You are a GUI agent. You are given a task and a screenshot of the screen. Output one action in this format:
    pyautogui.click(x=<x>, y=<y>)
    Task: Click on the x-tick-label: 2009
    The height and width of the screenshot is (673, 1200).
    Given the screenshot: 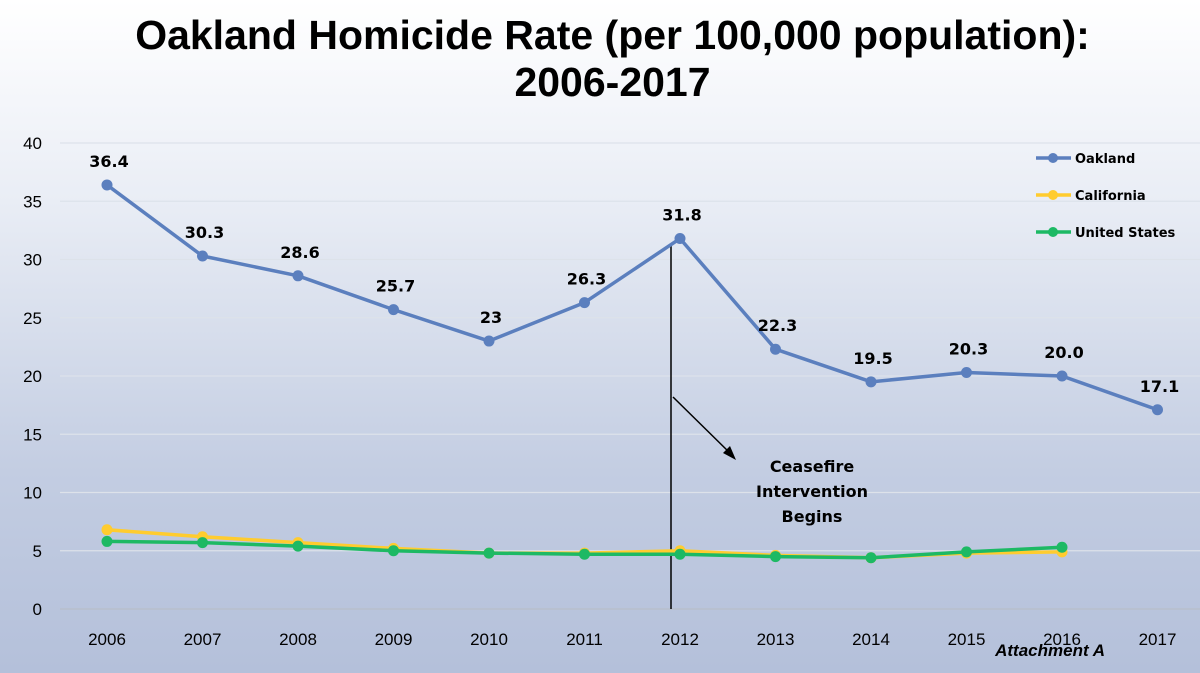 What is the action you would take?
    pyautogui.click(x=394, y=639)
    